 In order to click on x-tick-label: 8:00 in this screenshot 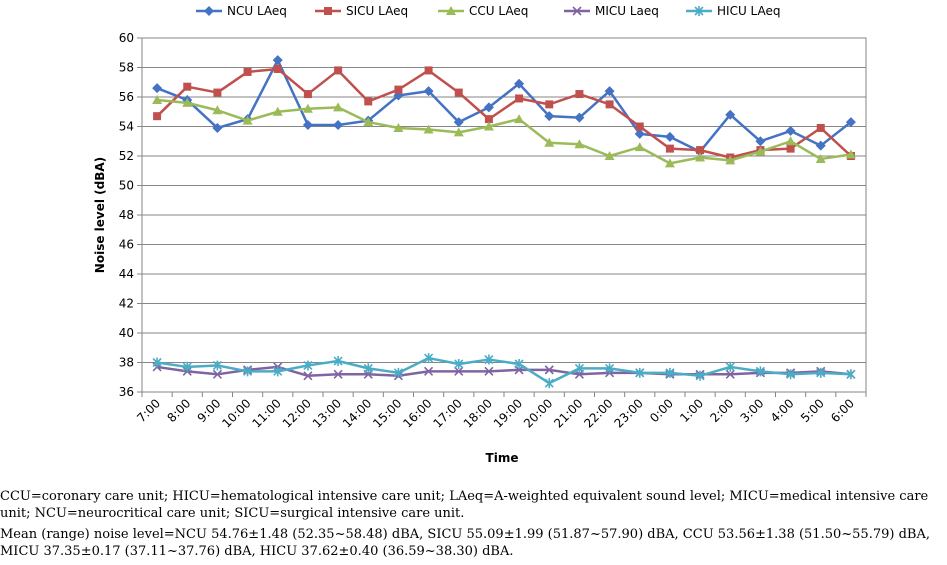, I will do `click(178, 410)`.